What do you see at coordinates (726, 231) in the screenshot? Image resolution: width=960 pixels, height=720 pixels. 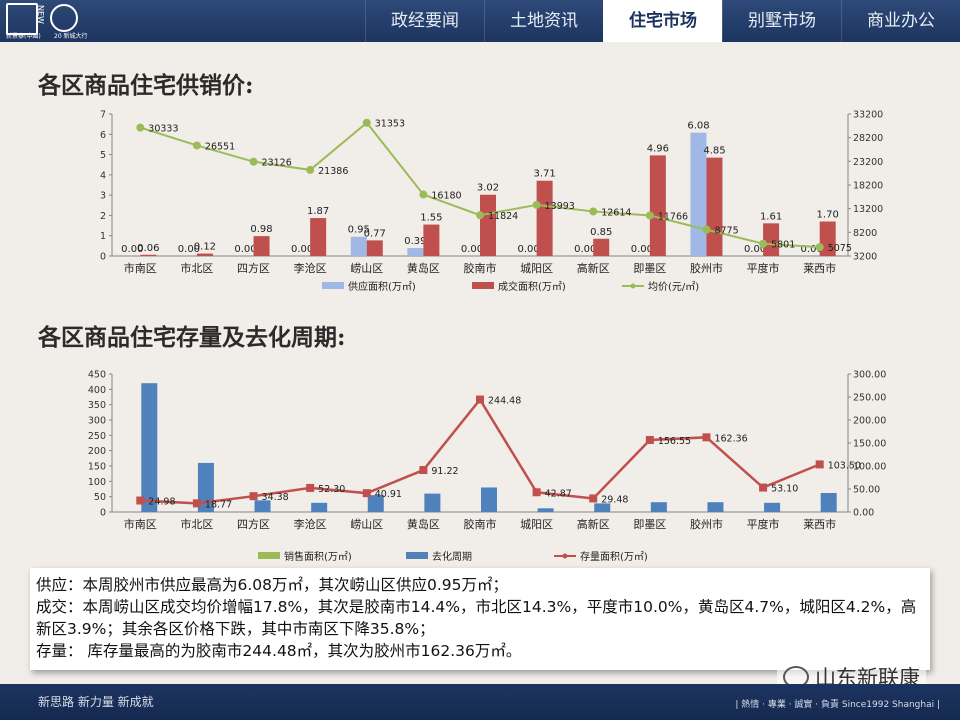 I see `line-value-label: 8775` at bounding box center [726, 231].